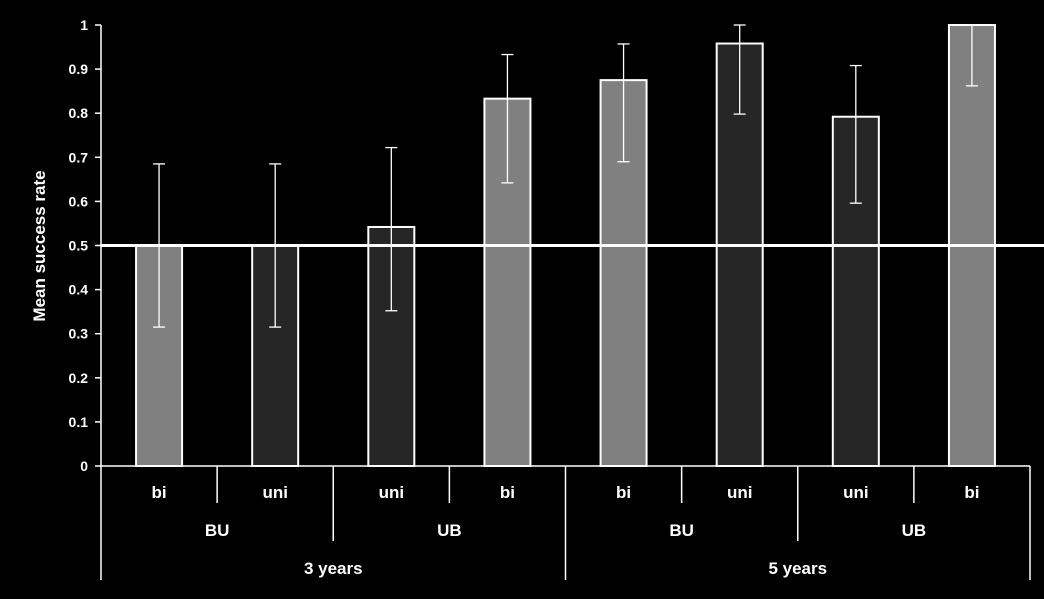 The image size is (1044, 599). What do you see at coordinates (84, 25) in the screenshot?
I see `y-tick-label: 1` at bounding box center [84, 25].